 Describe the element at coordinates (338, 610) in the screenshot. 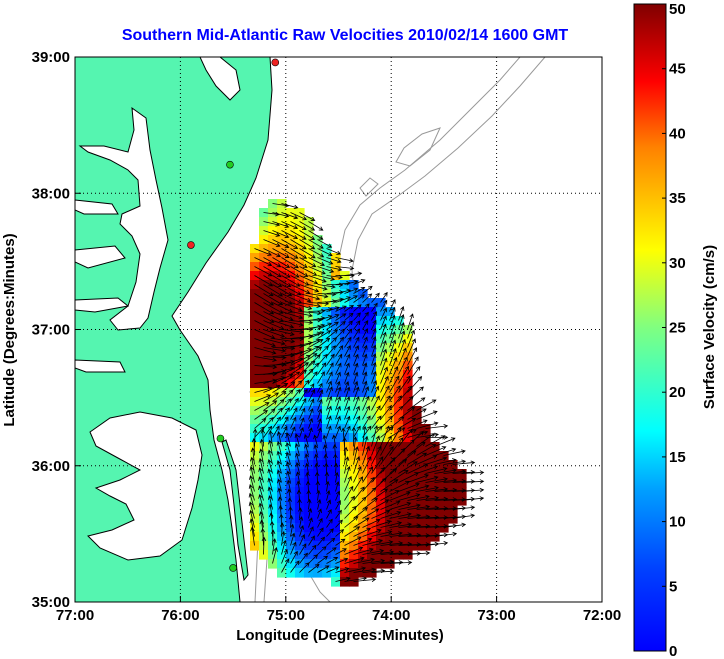

I see `x-axis: 77:00 76:00 75:00 74:00 73:00 72:00` at that location.